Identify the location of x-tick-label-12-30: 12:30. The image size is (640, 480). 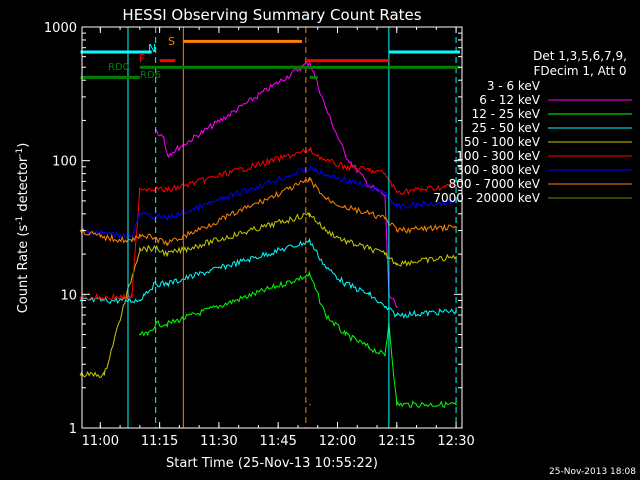
(455, 441).